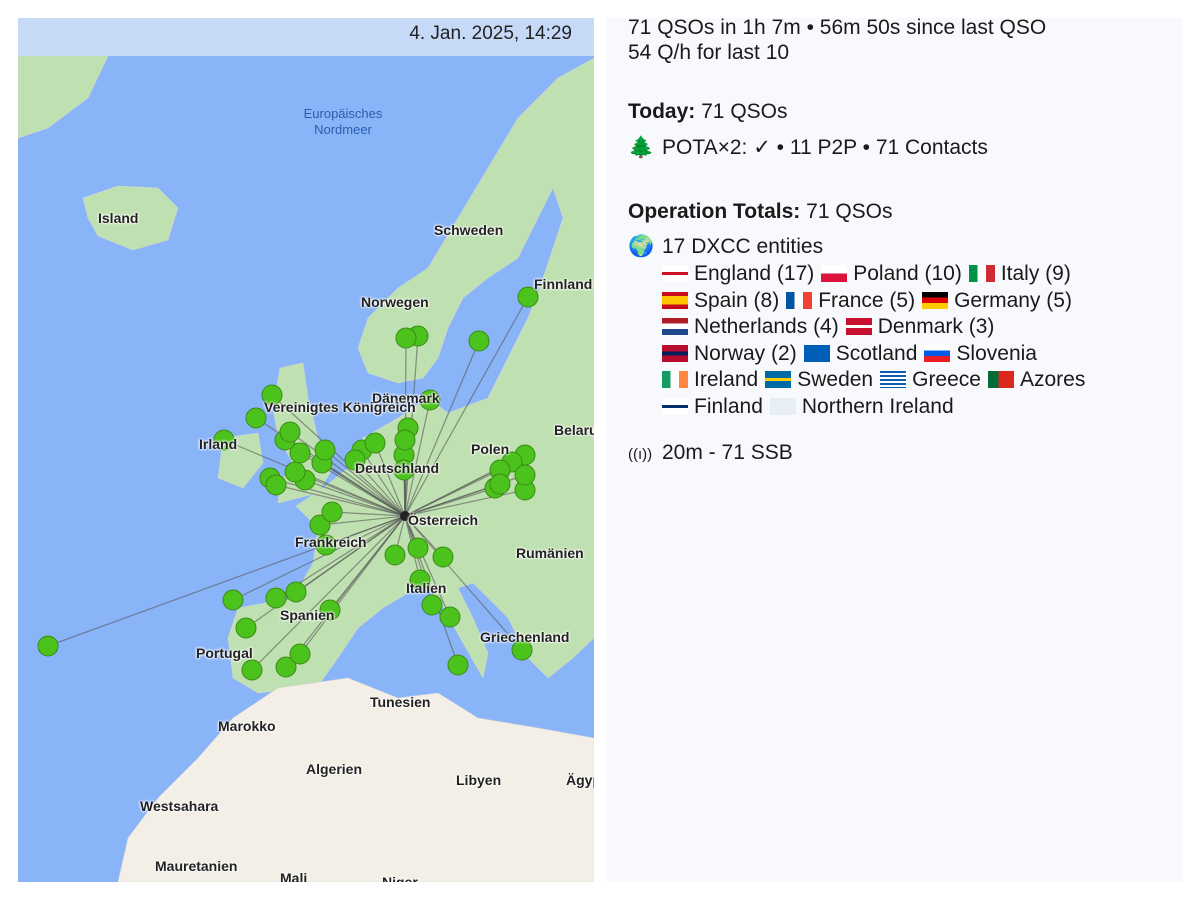 The height and width of the screenshot is (900, 1200). I want to click on dxcc-entity: Norway (2), so click(729, 353).